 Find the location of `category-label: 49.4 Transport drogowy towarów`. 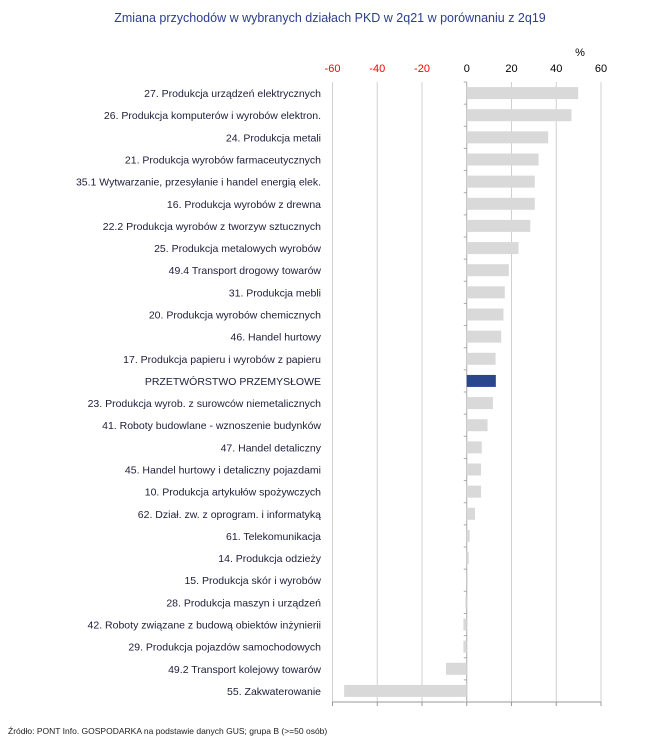

category-label: 49.4 Transport drogowy towarów is located at coordinates (245, 271).